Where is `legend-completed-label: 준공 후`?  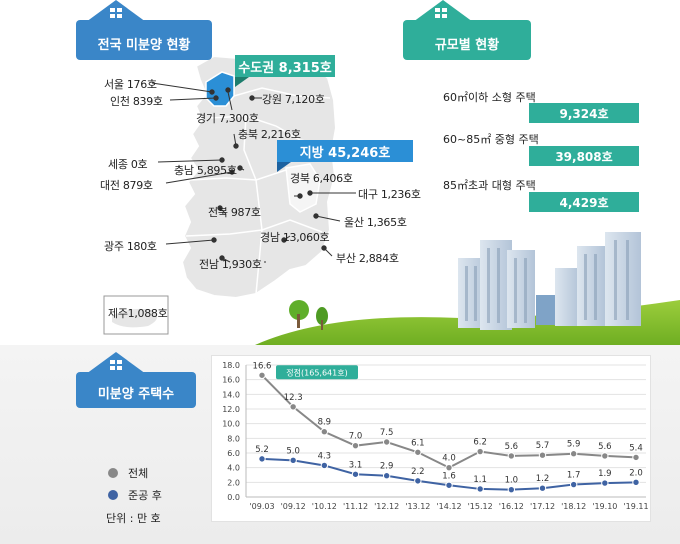
legend-completed-label: 준공 후 is located at coordinates (145, 495).